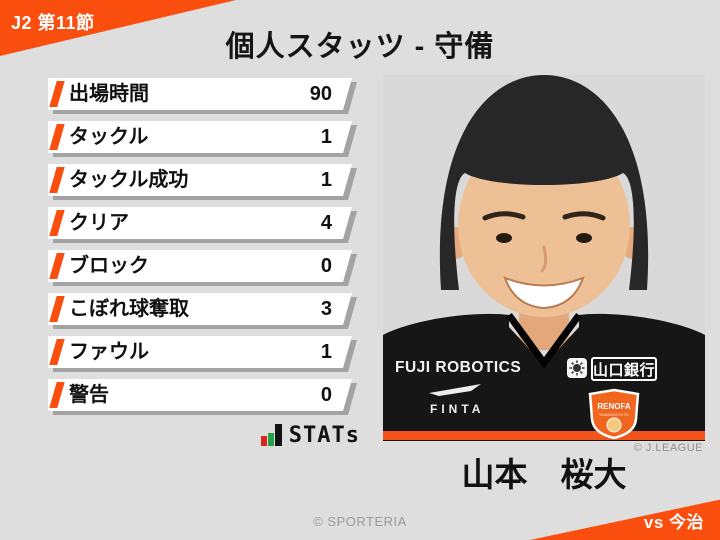 Image resolution: width=720 pixels, height=540 pixels. I want to click on bank-sun-icon, so click(577, 368).